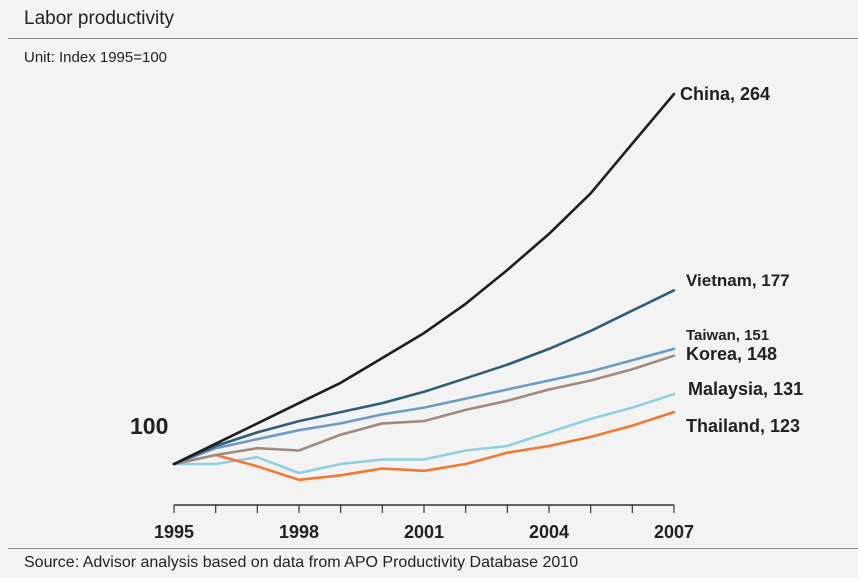 This screenshot has width=858, height=578. Describe the element at coordinates (725, 94) in the screenshot. I see `series-end-label-china: China, 264` at that location.